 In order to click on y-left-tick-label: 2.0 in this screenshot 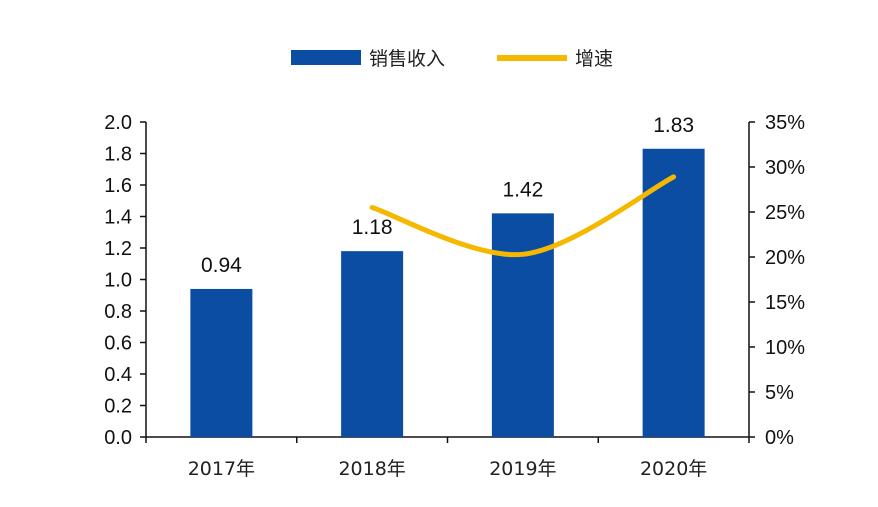, I will do `click(118, 123)`.